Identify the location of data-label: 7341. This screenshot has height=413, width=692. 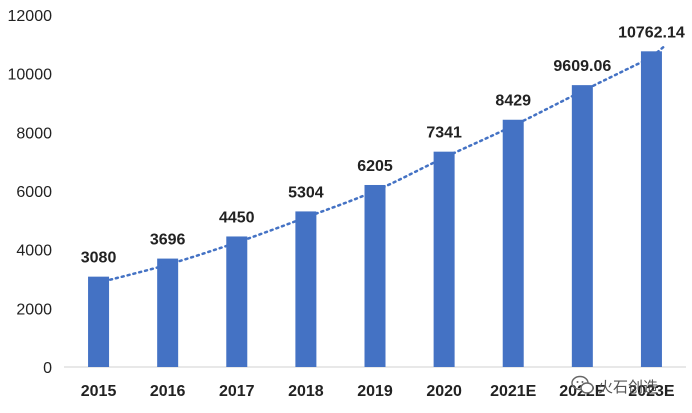
(444, 133).